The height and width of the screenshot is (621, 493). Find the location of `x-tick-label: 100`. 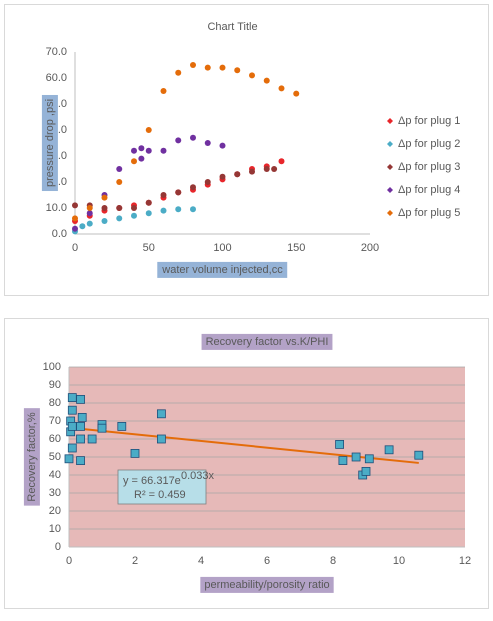

x-tick-label: 100 is located at coordinates (222, 248).